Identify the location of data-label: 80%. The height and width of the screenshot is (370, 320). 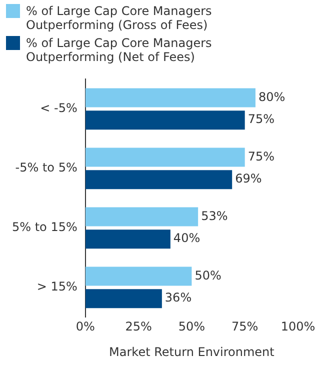
(272, 97).